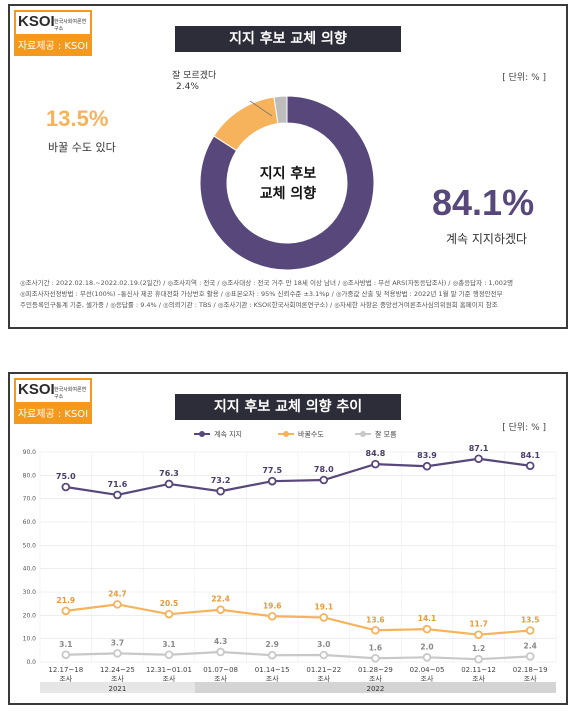 This screenshot has width=578, height=713. I want to click on logo-brand: KSOI, so click(36, 21).